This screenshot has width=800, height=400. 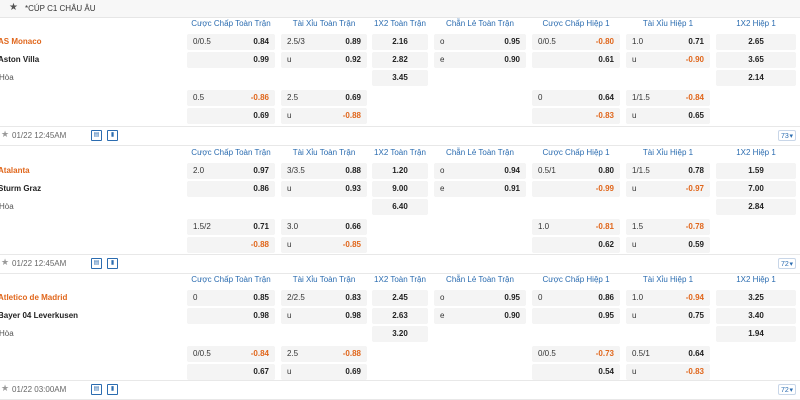 What do you see at coordinates (202, 226) in the screenshot?
I see `odds-line: 1.5/2` at bounding box center [202, 226].